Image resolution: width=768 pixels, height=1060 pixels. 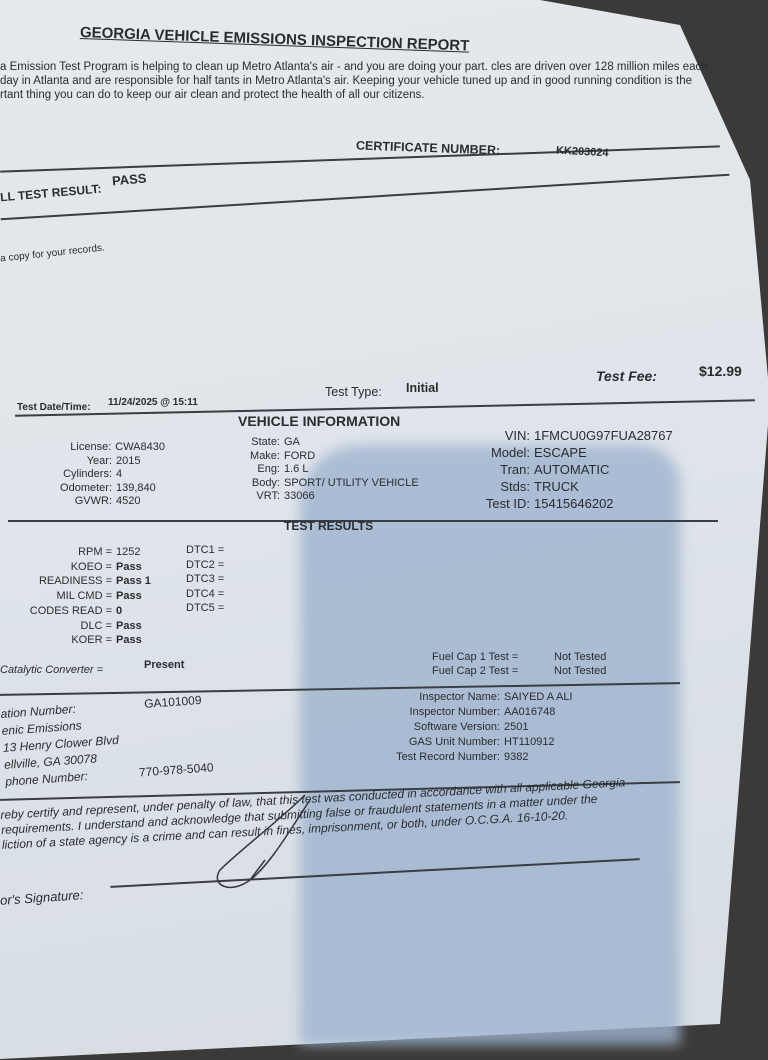 I want to click on rpm-label: RPM =, so click(x=95, y=552).